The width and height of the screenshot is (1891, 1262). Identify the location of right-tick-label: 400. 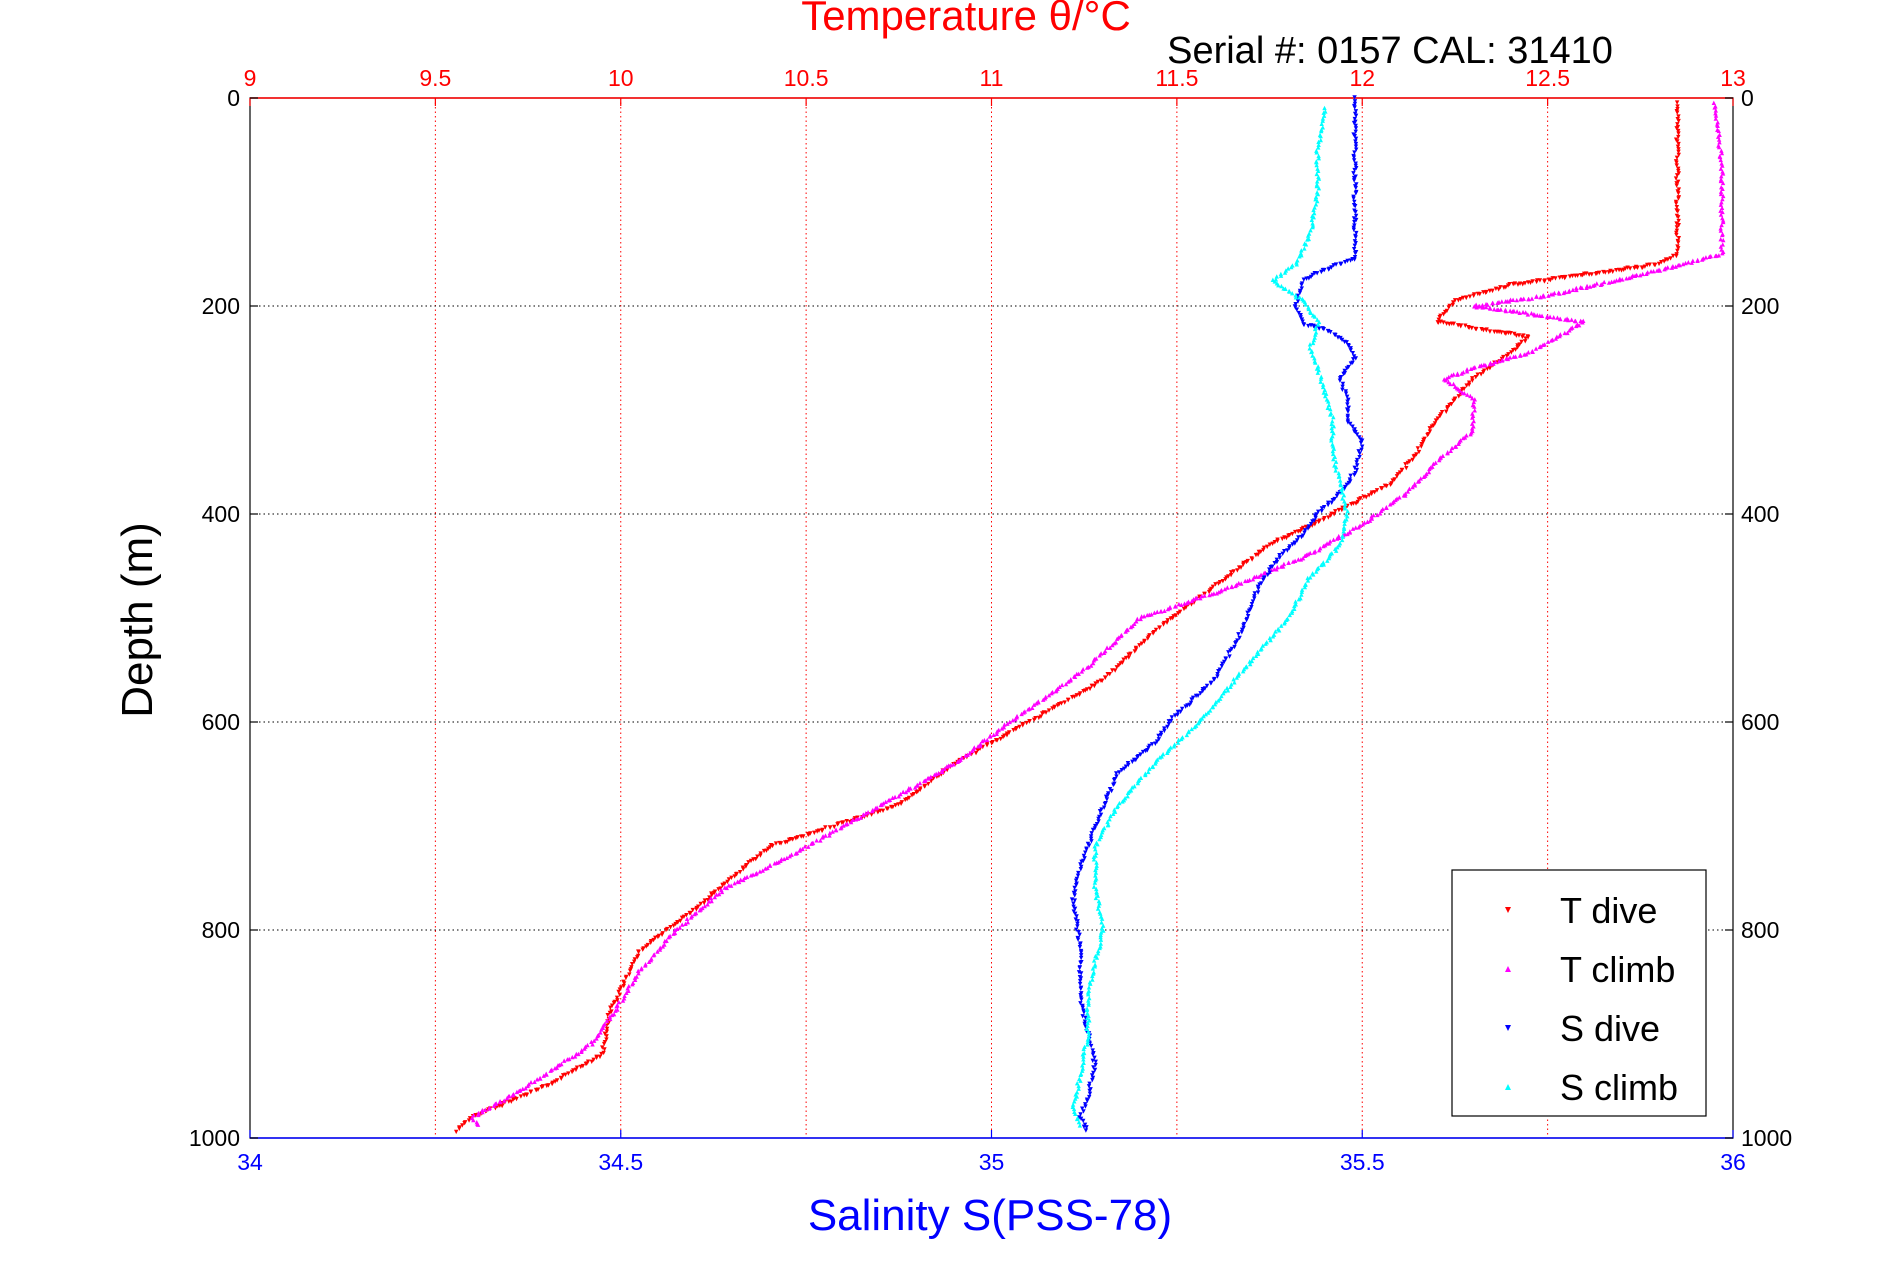
(1760, 514).